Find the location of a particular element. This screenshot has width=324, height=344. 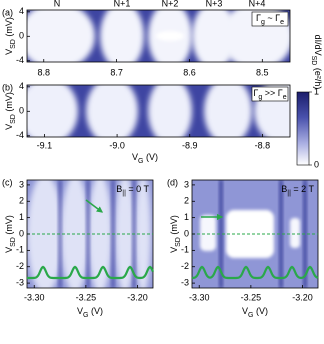

annotation-part: ~ Γ is located at coordinates (272, 18).